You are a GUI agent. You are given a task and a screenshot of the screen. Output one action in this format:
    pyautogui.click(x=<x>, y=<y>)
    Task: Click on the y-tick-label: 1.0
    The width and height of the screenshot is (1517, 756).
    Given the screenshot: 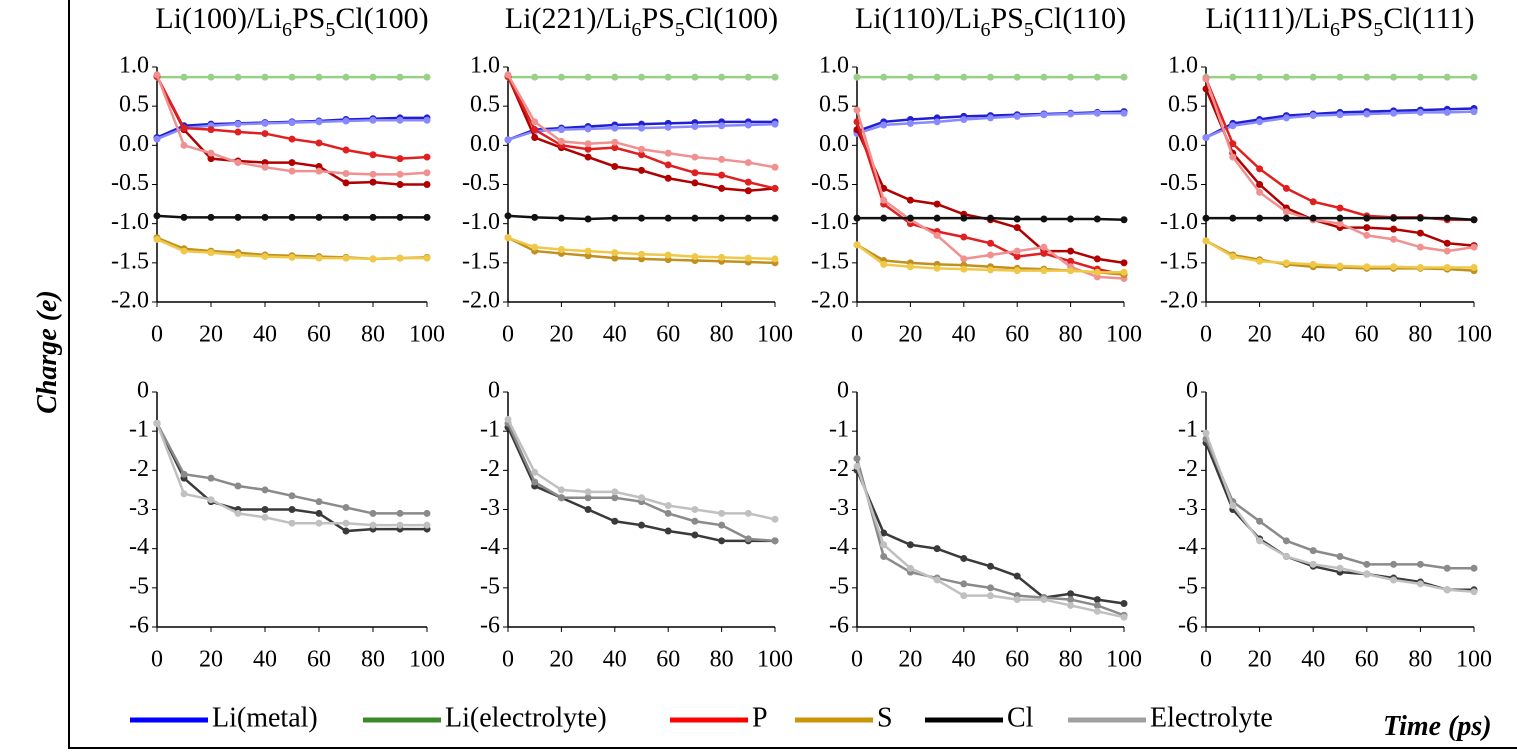 What is the action you would take?
    pyautogui.click(x=834, y=66)
    